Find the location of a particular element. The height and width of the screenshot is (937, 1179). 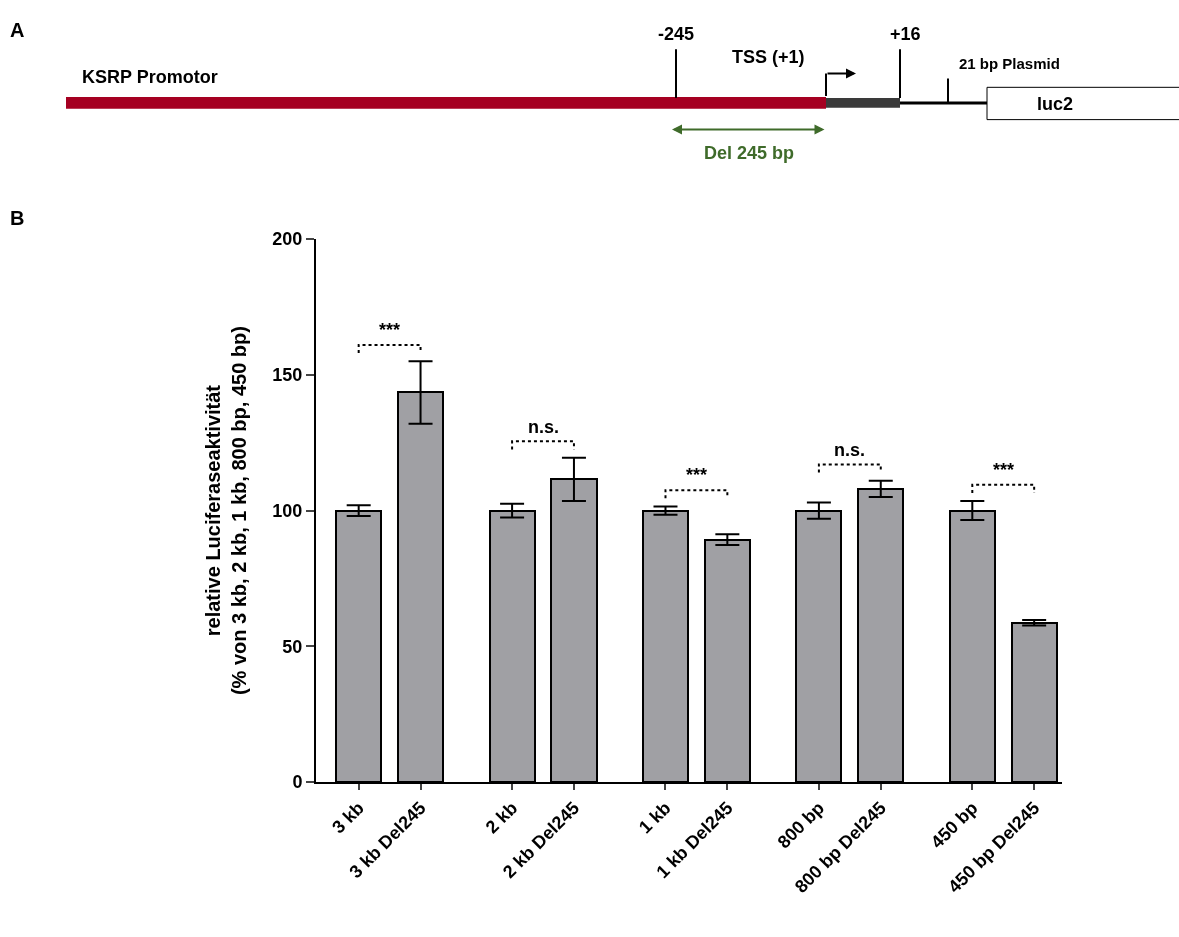

y-tick-label: 0 is located at coordinates (297, 782).